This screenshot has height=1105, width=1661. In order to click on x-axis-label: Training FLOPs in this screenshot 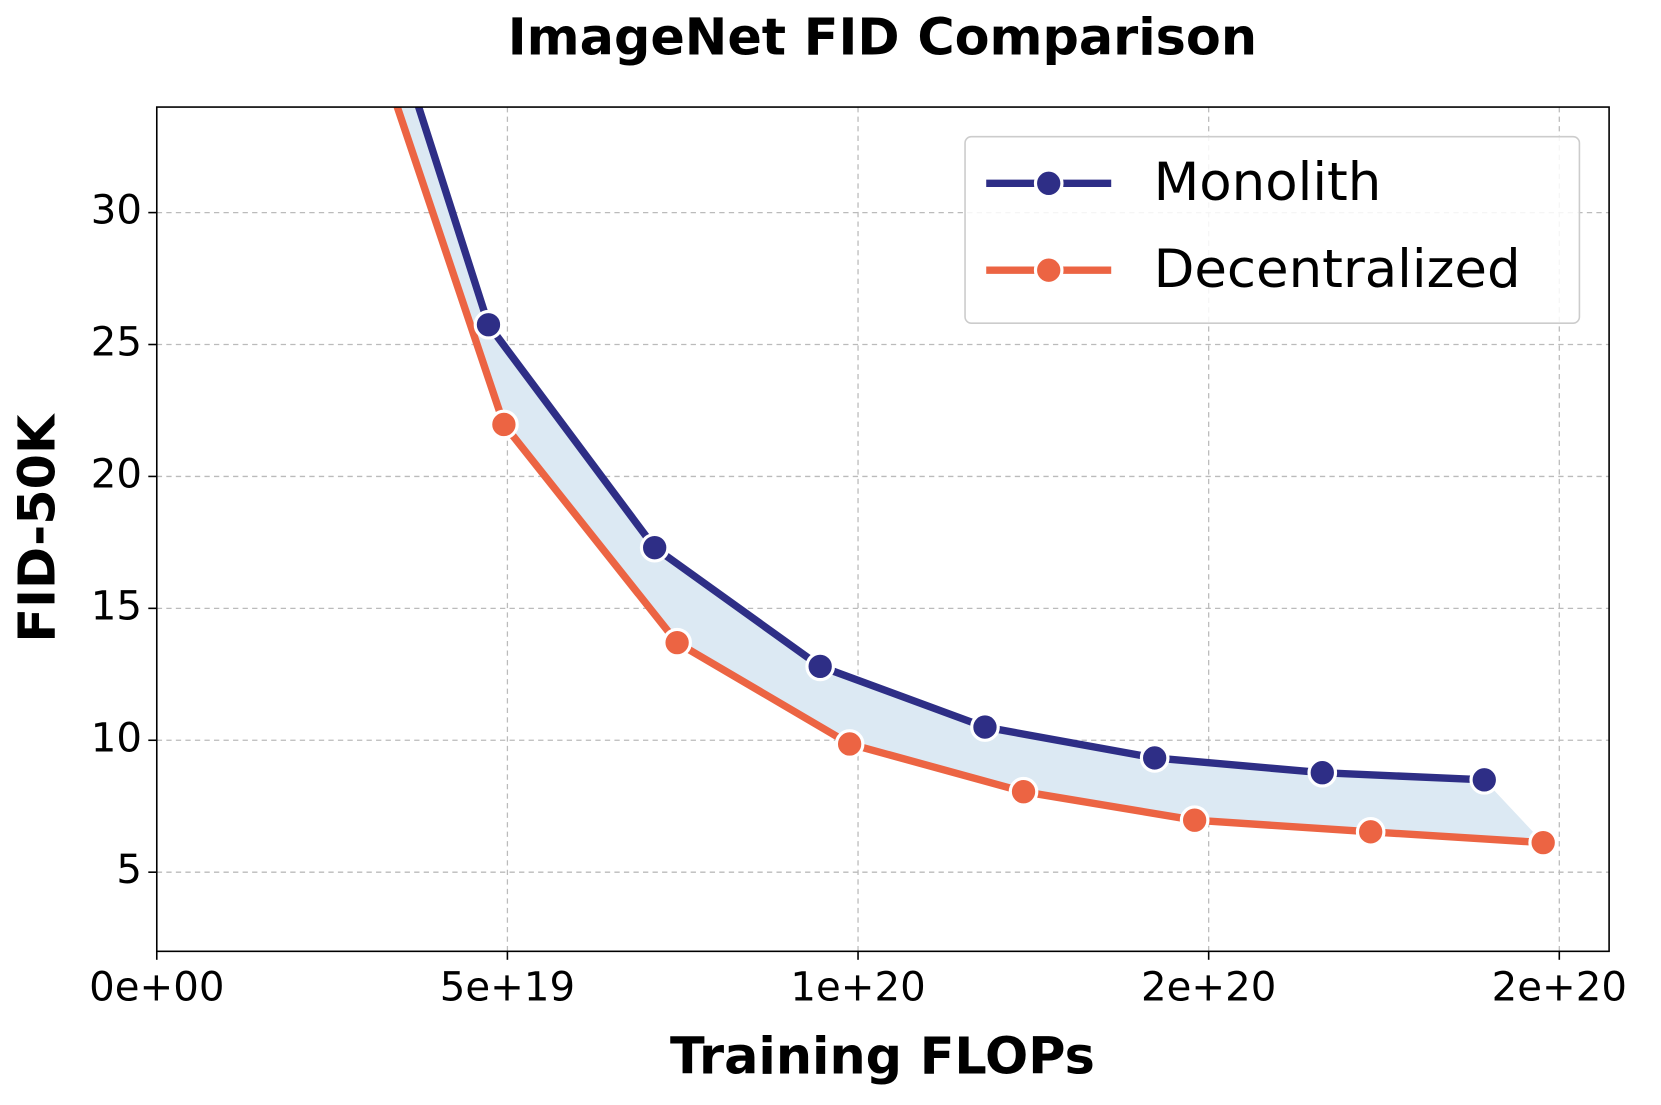, I will do `click(882, 1055)`.